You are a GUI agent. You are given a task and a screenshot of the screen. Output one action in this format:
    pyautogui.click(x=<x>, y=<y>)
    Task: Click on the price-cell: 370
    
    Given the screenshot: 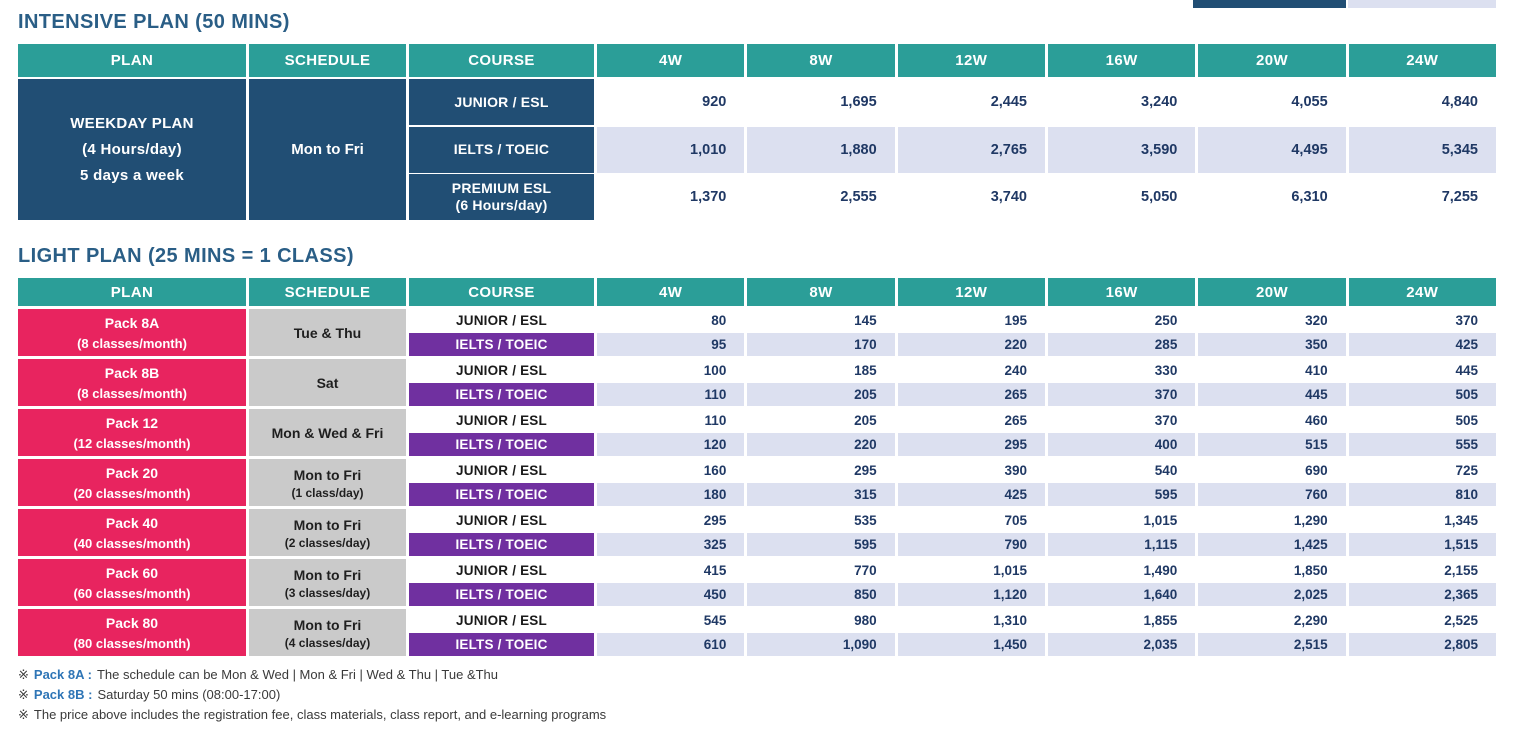 What is the action you would take?
    pyautogui.click(x=1466, y=320)
    